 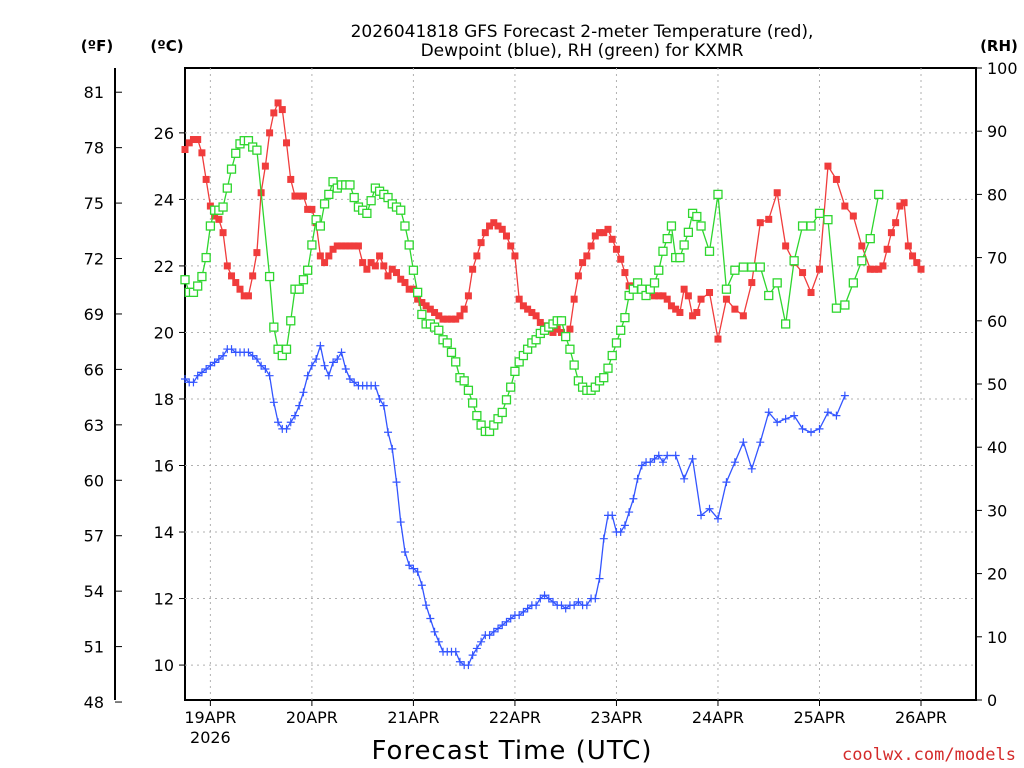 What do you see at coordinates (210, 737) in the screenshot?
I see `x-tick-sublabel: 2026` at bounding box center [210, 737].